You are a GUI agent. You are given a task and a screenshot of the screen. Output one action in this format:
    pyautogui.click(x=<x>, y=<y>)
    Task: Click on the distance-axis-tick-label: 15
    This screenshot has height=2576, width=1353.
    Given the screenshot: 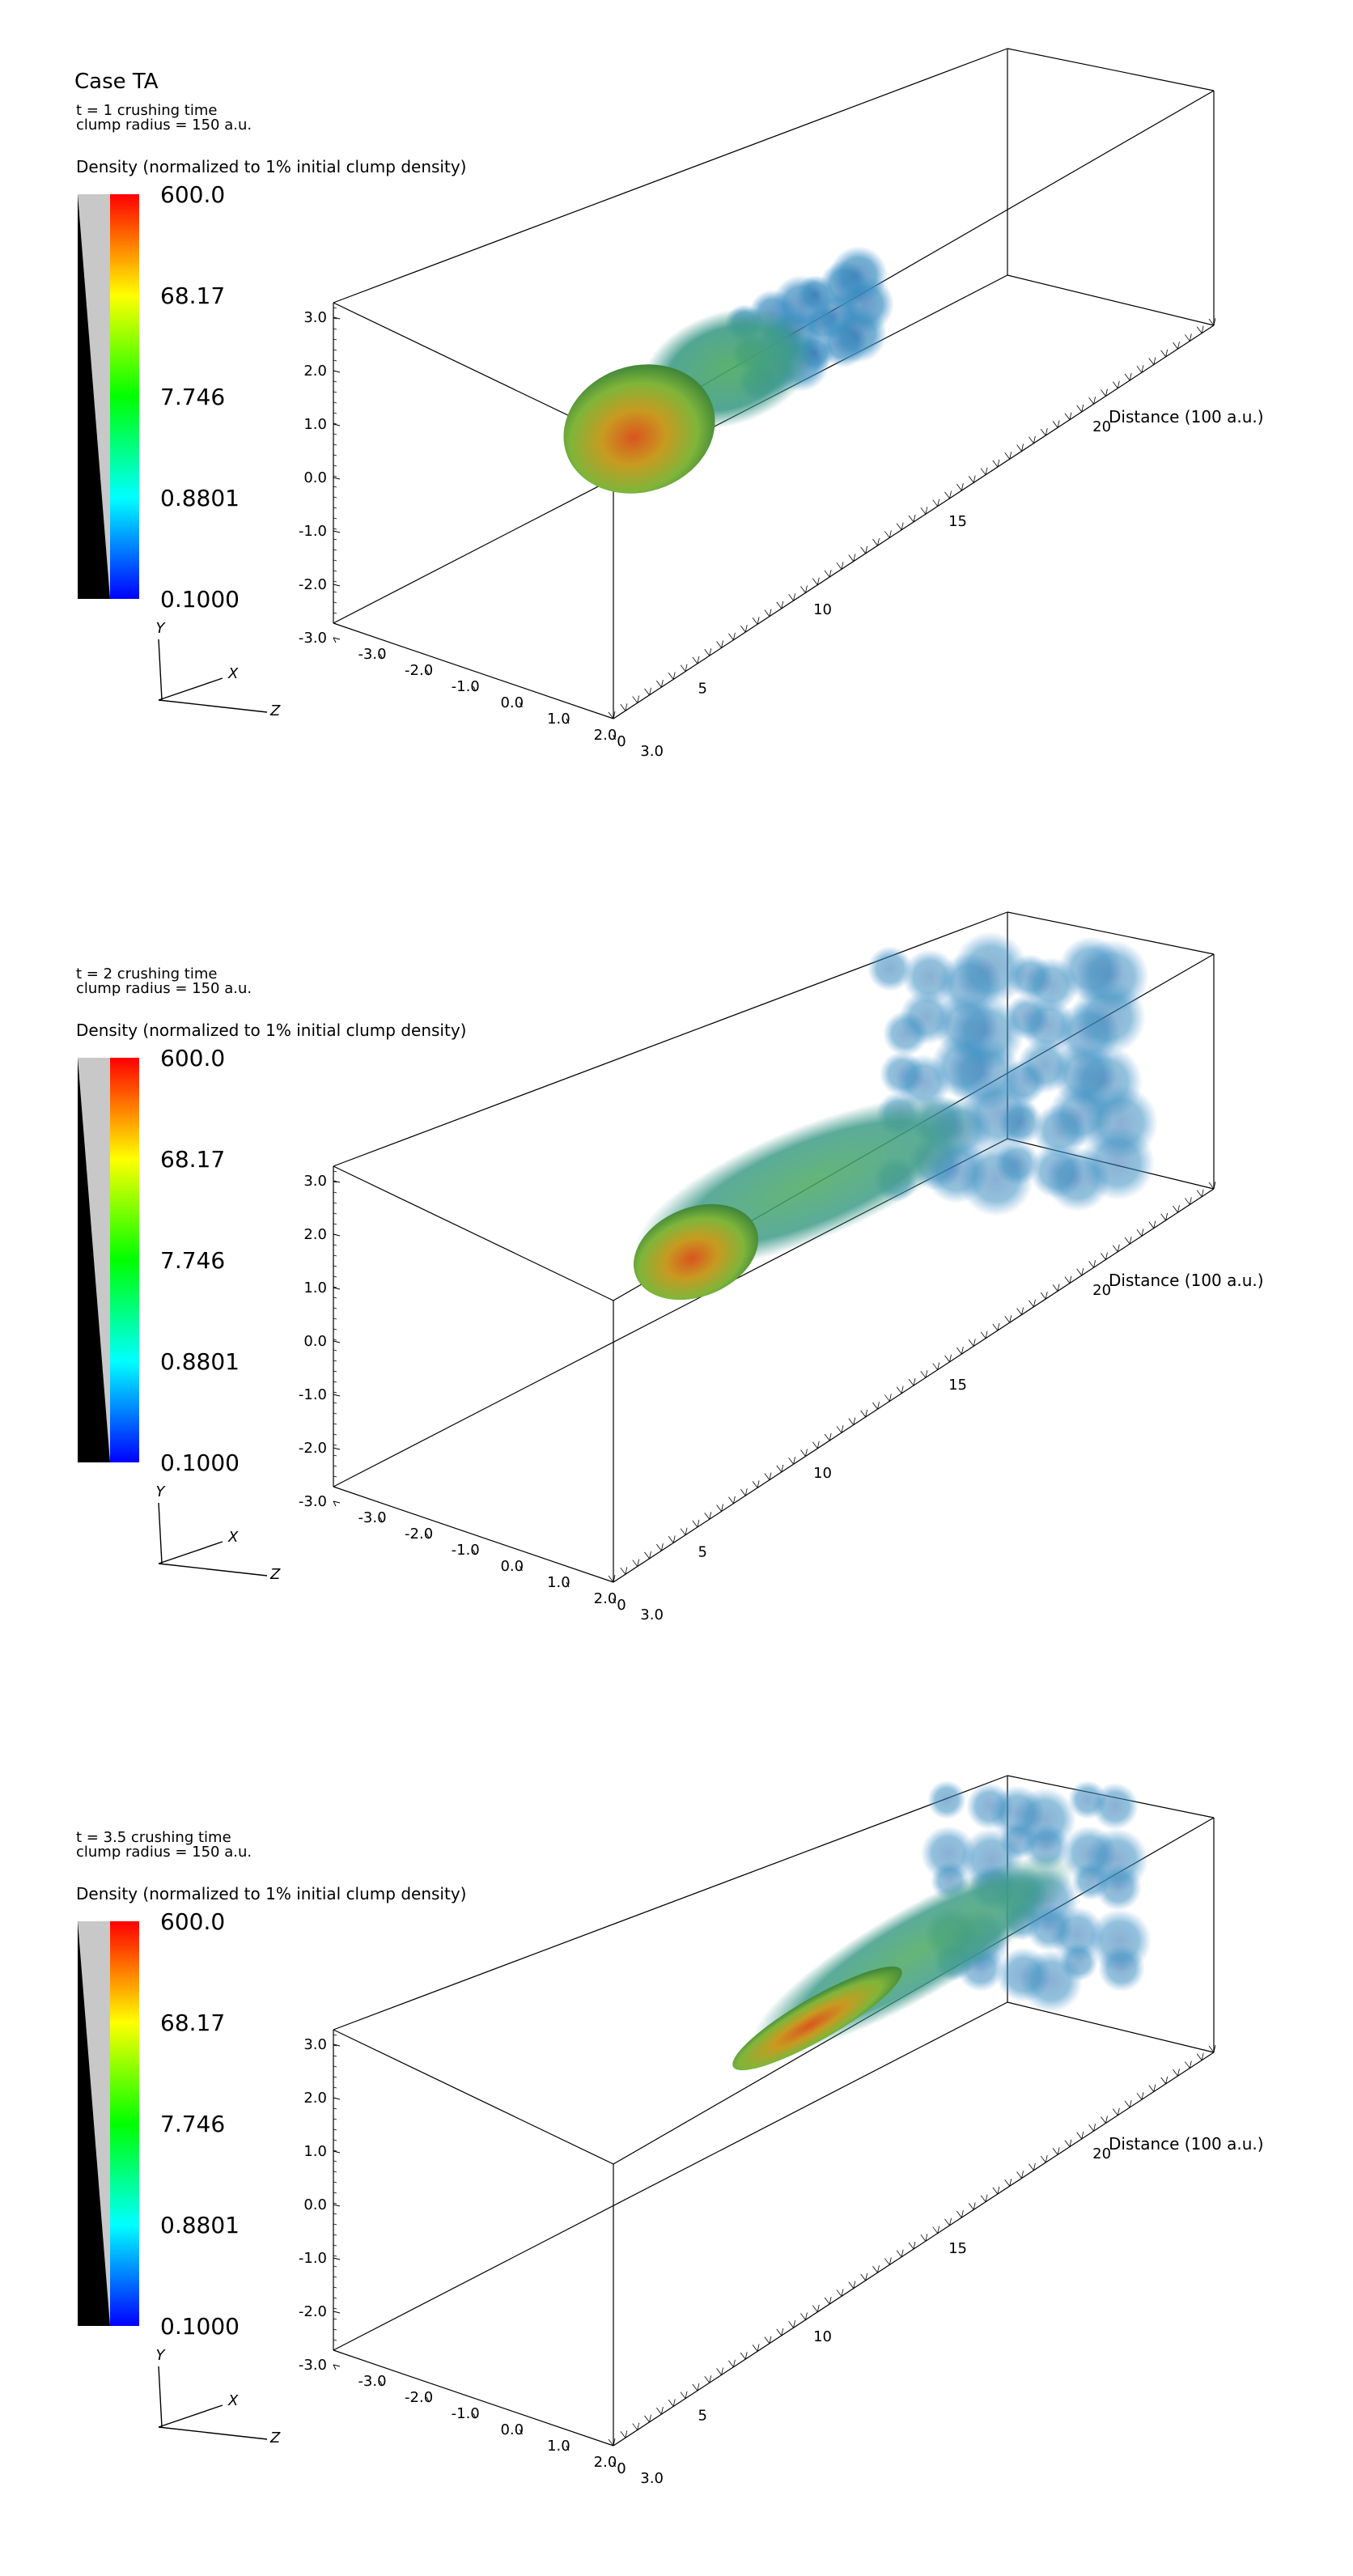 What is the action you would take?
    pyautogui.click(x=957, y=521)
    